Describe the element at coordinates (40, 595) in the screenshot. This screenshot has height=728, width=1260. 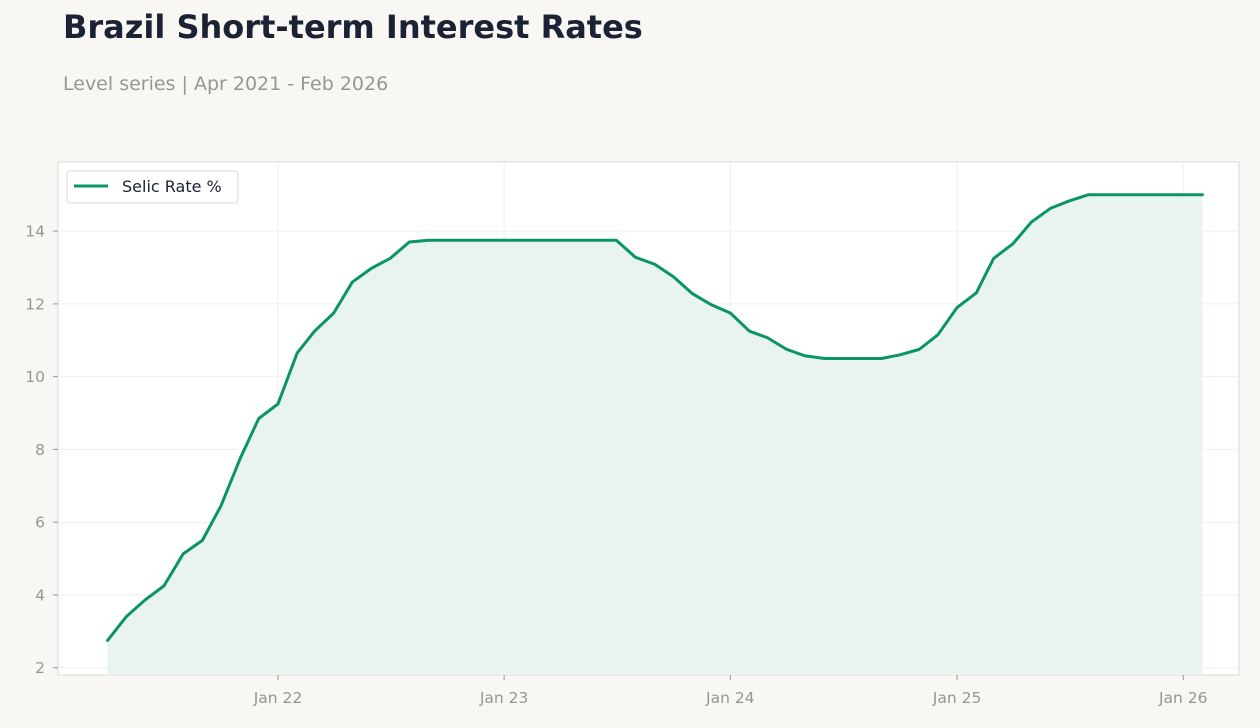
I see `y-tick-label: 4` at that location.